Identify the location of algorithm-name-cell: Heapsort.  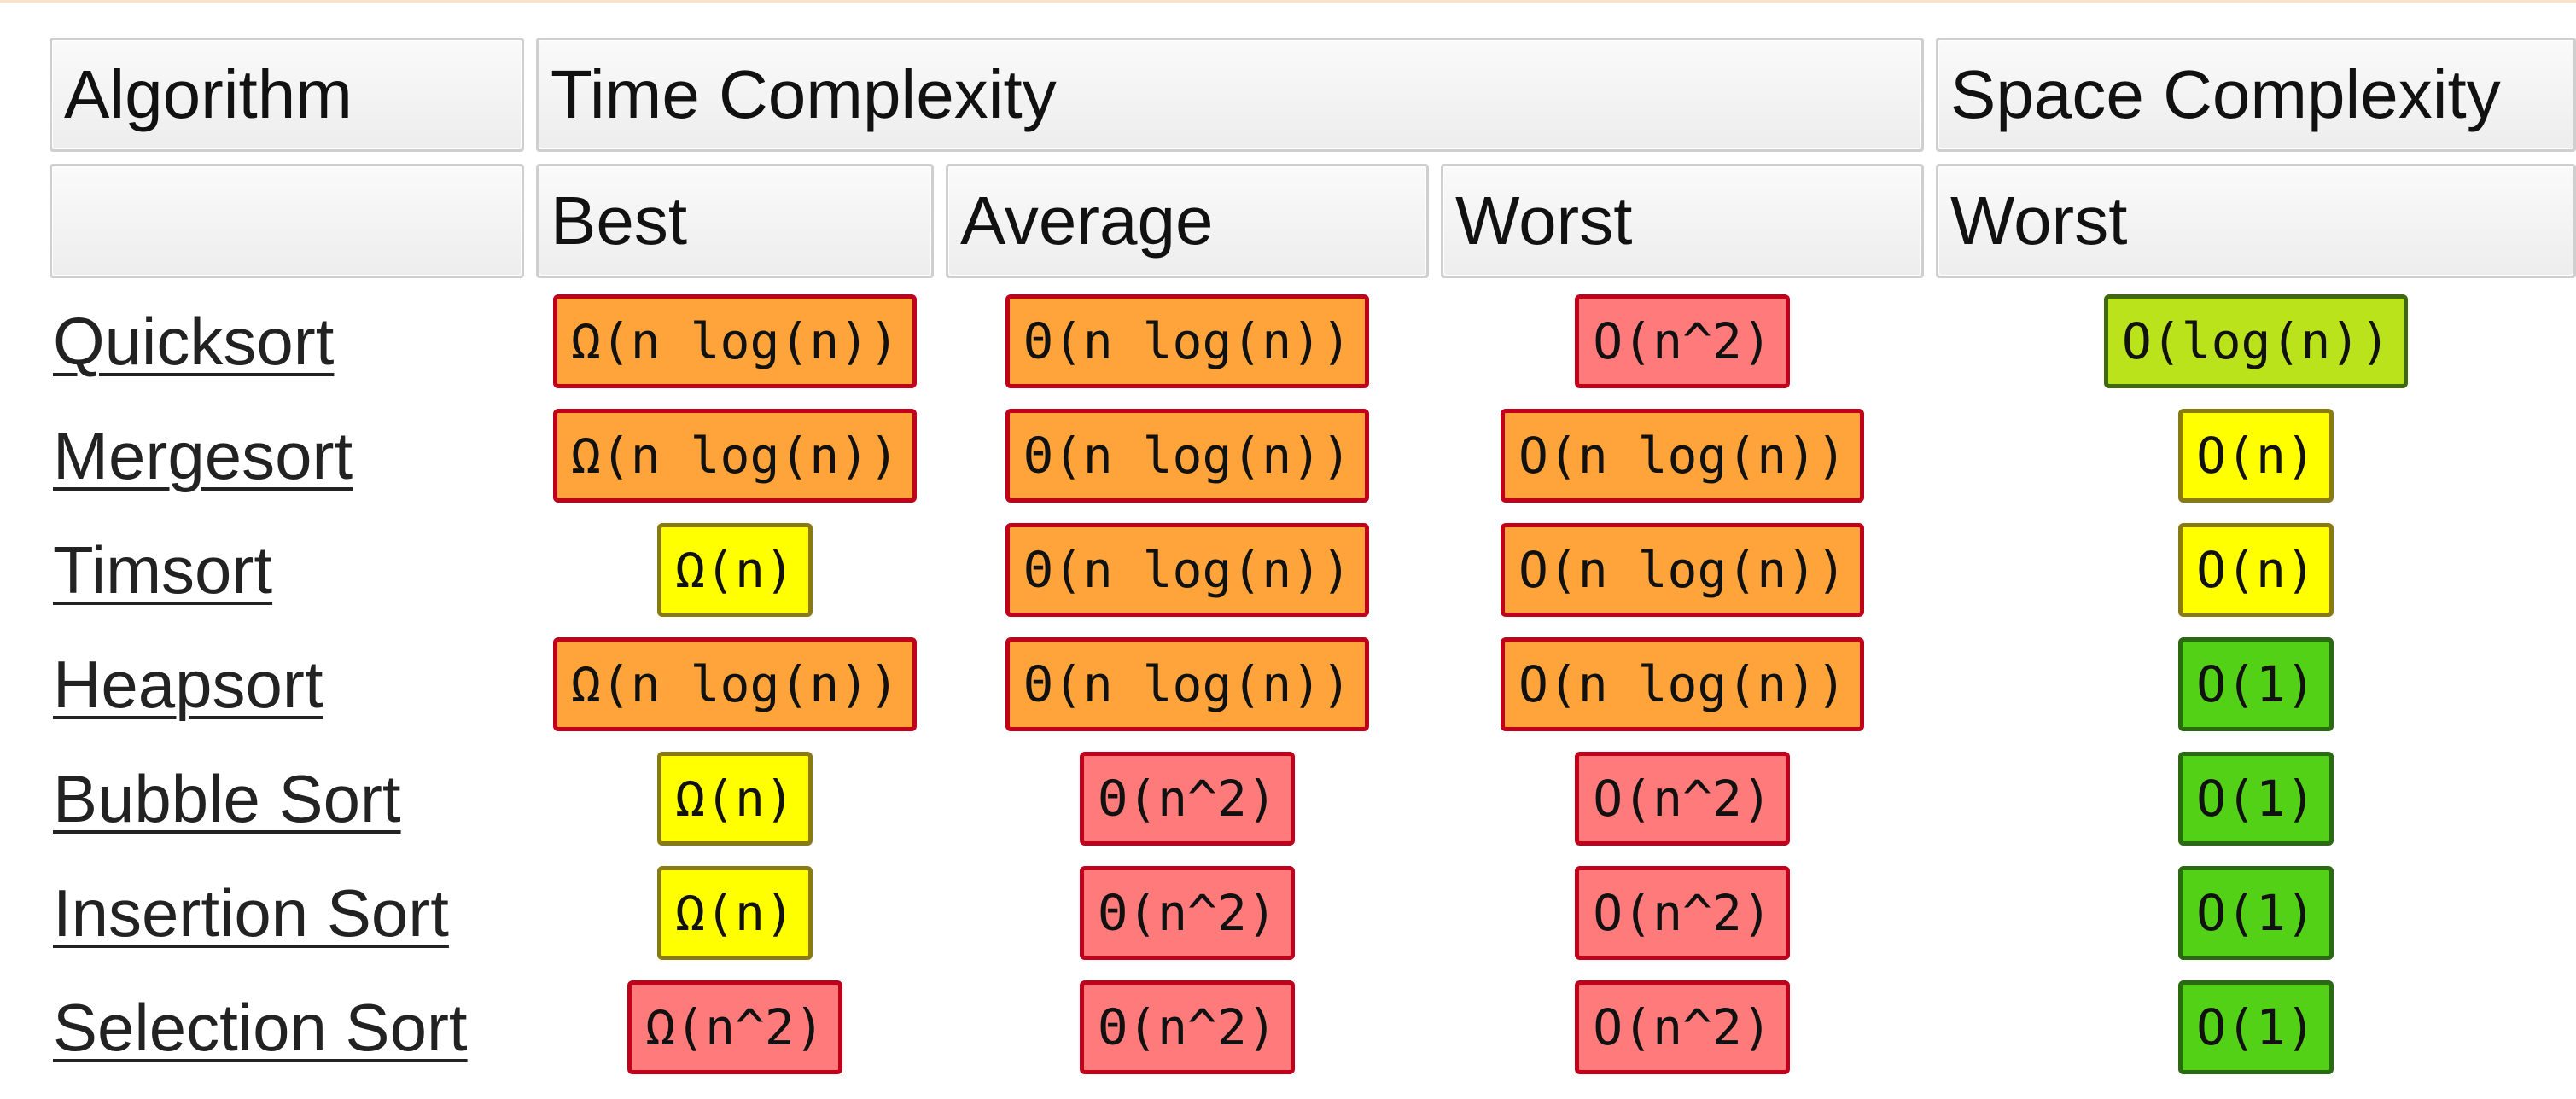
(287, 684).